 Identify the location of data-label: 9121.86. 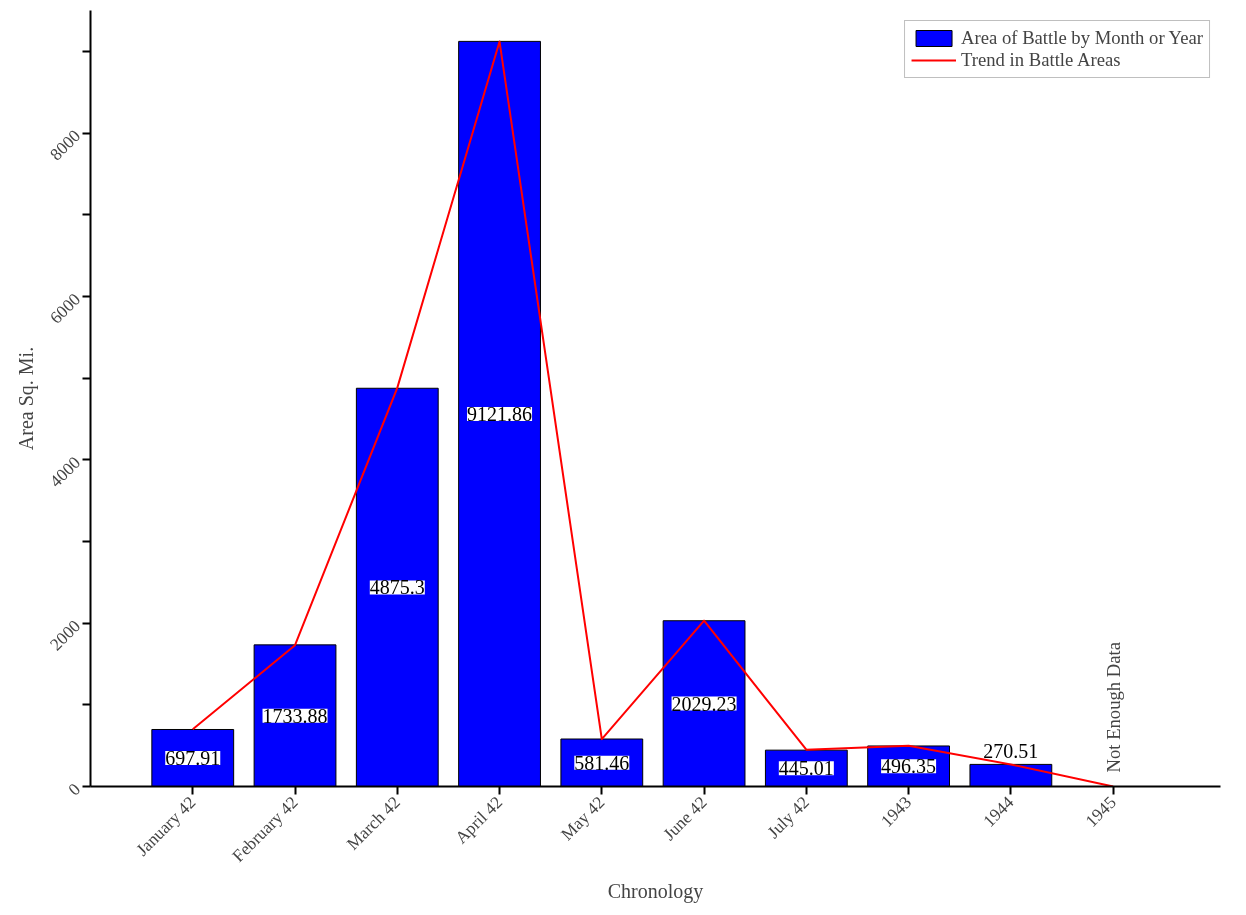
(500, 413).